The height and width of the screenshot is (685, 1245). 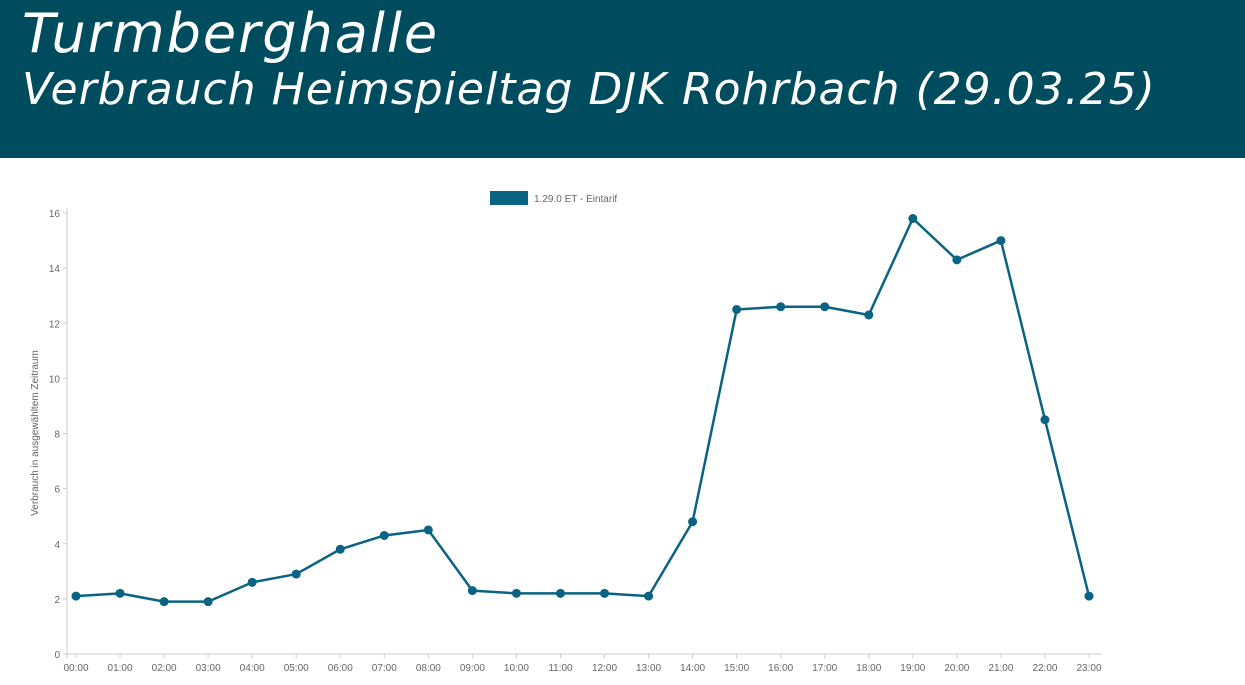 I want to click on x-tick-label: 07:00, so click(x=384, y=668).